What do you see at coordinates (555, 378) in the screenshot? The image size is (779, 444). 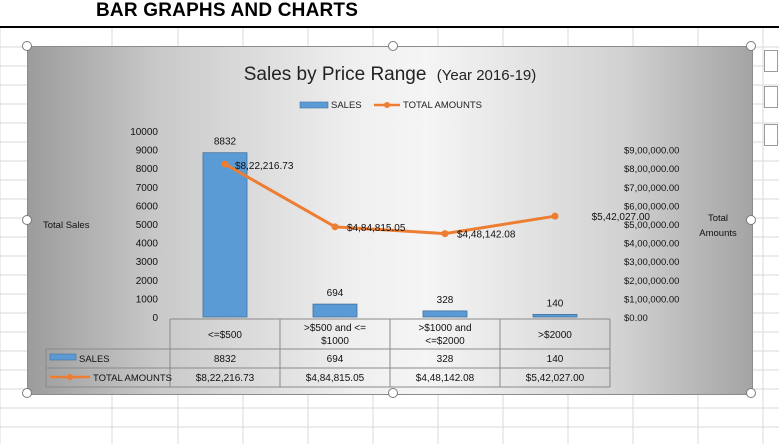 I see `table-cell: $5,42,027.00` at bounding box center [555, 378].